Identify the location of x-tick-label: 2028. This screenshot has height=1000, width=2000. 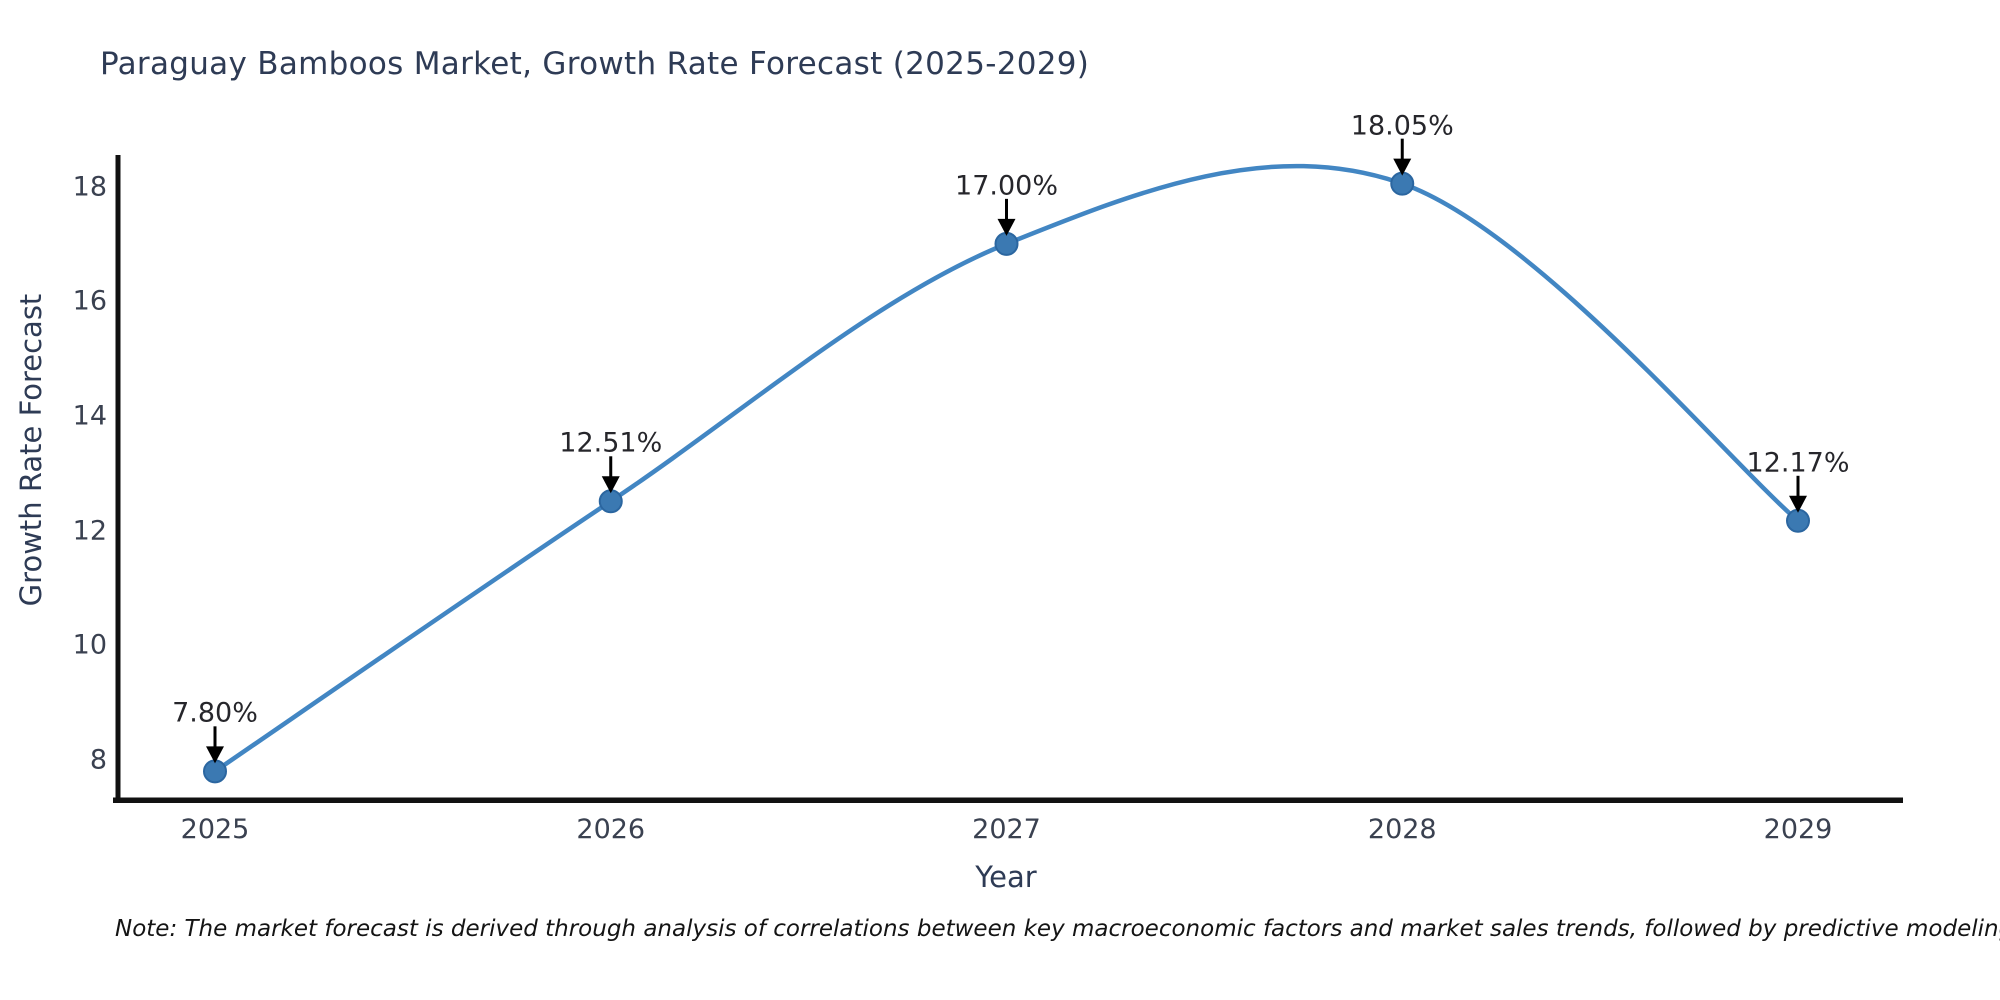
(1402, 829).